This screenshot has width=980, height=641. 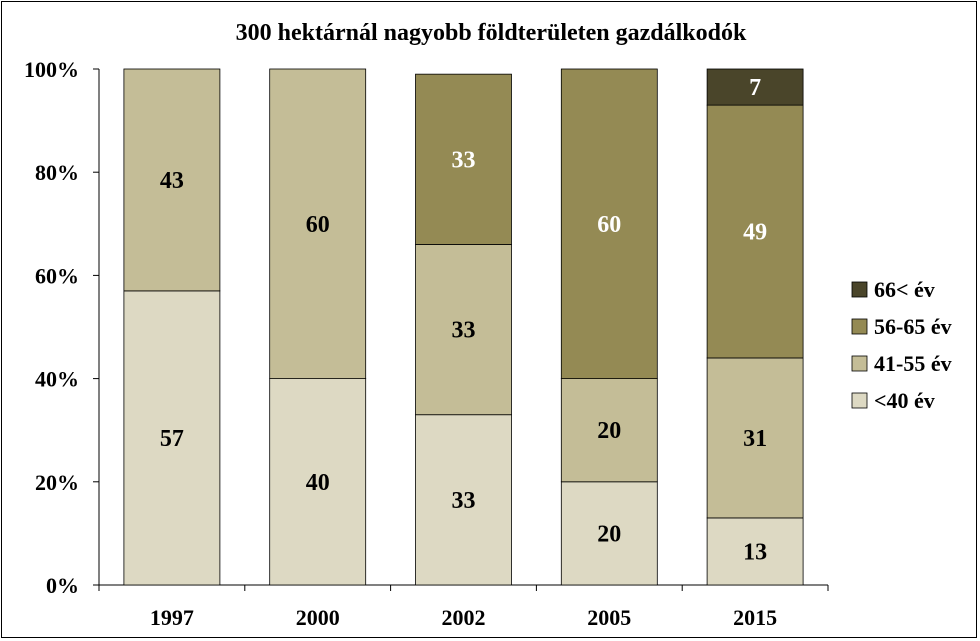 I want to click on data-label: 13, so click(x=755, y=552).